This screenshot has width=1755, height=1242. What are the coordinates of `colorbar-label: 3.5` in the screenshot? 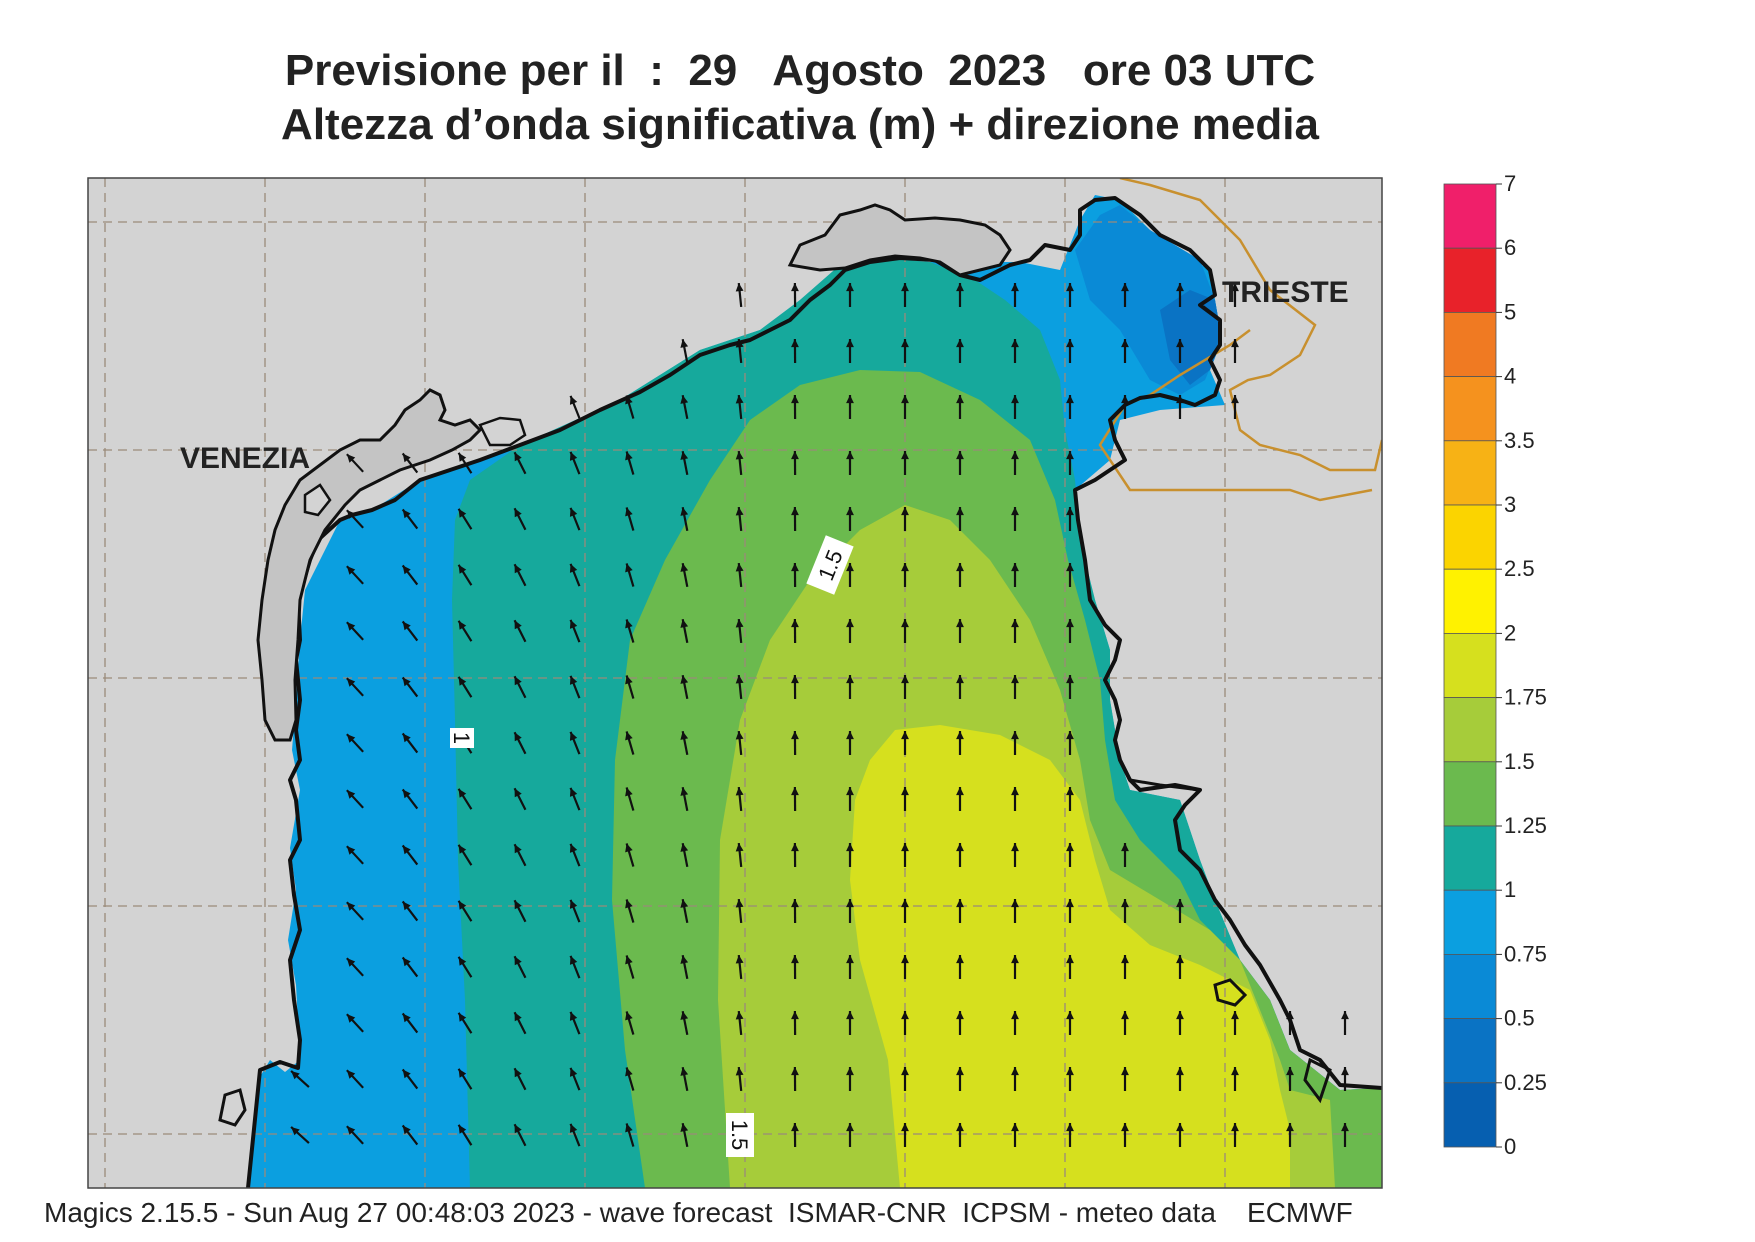 It's located at (1519, 440).